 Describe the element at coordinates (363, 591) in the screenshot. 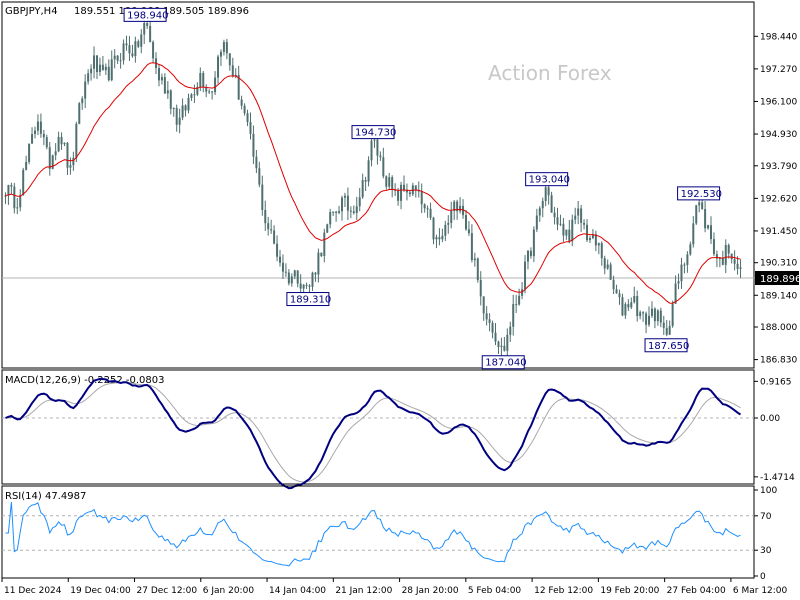

I see `time-tick-label: 21 Jan 12:00` at that location.